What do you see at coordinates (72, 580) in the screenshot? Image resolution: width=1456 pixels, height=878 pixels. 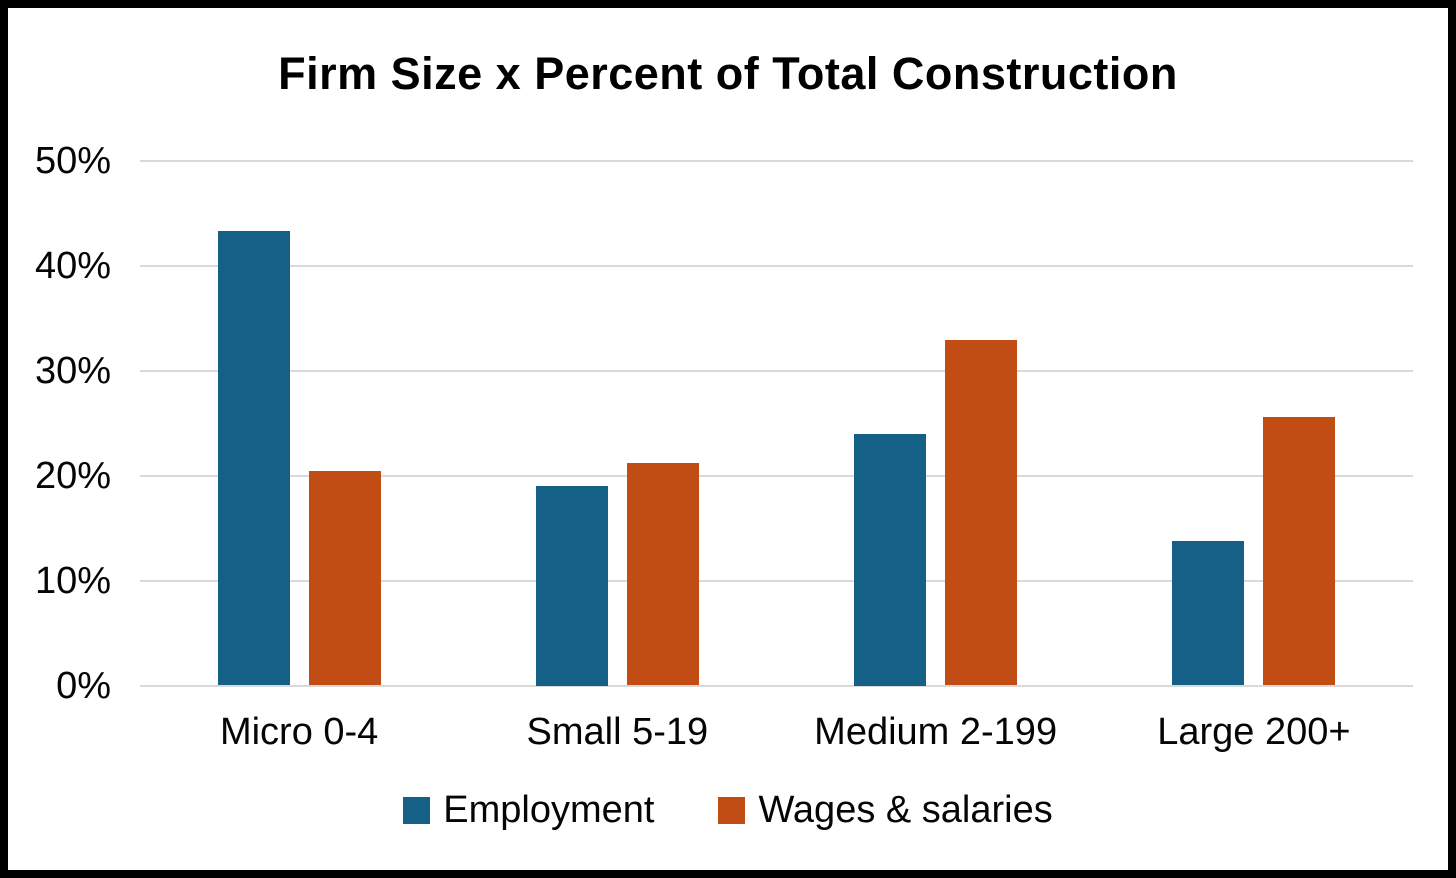 I see `y-tick-label-10pct: 10%` at bounding box center [72, 580].